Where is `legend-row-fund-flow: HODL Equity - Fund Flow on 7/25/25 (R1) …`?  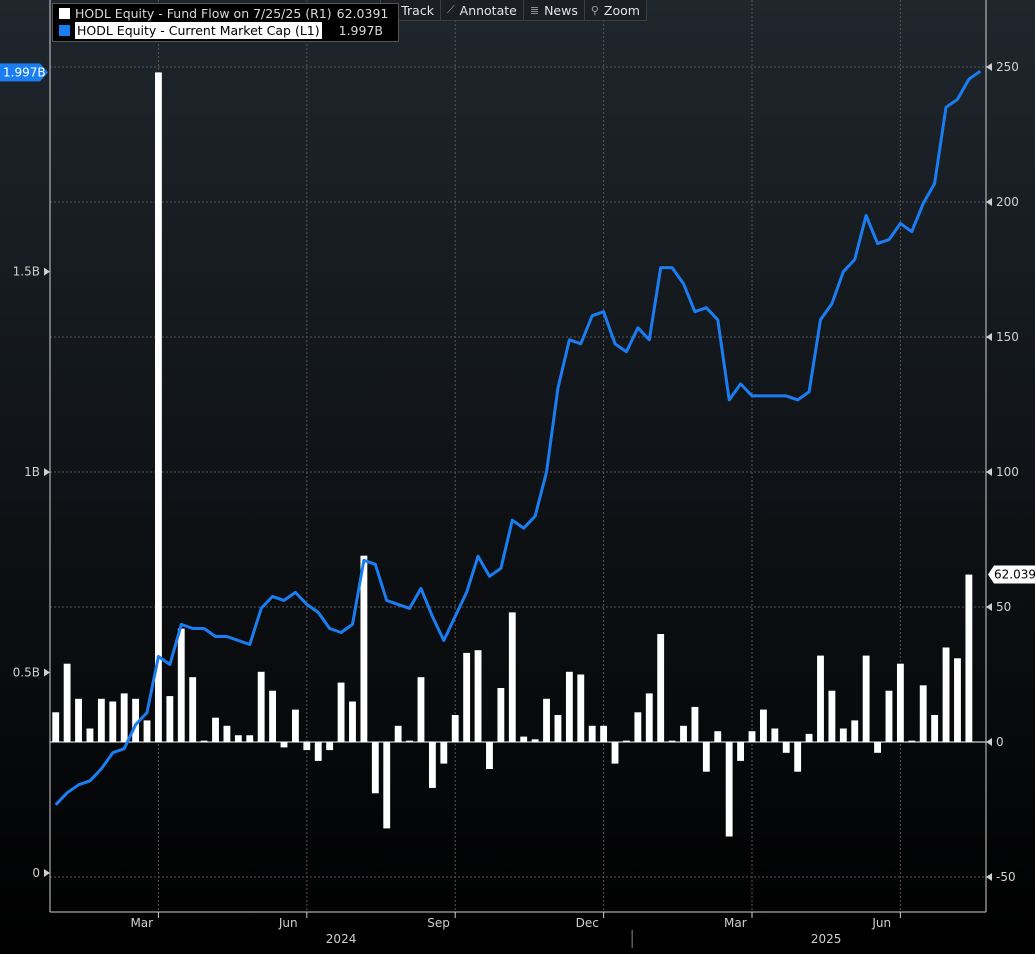 legend-row-fund-flow: HODL Equity - Fund Flow on 7/25/25 (R1) … is located at coordinates (223, 13).